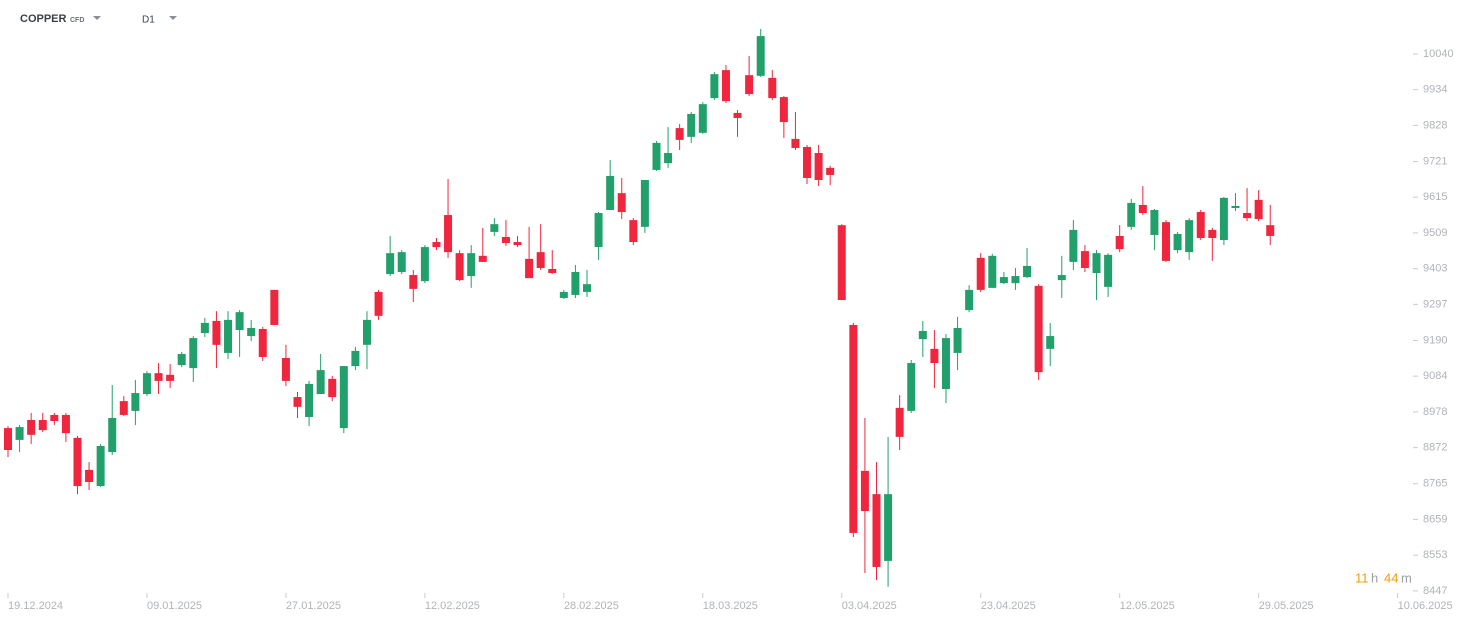  What do you see at coordinates (1391, 577) in the screenshot?
I see `countdown-minutes: 44` at bounding box center [1391, 577].